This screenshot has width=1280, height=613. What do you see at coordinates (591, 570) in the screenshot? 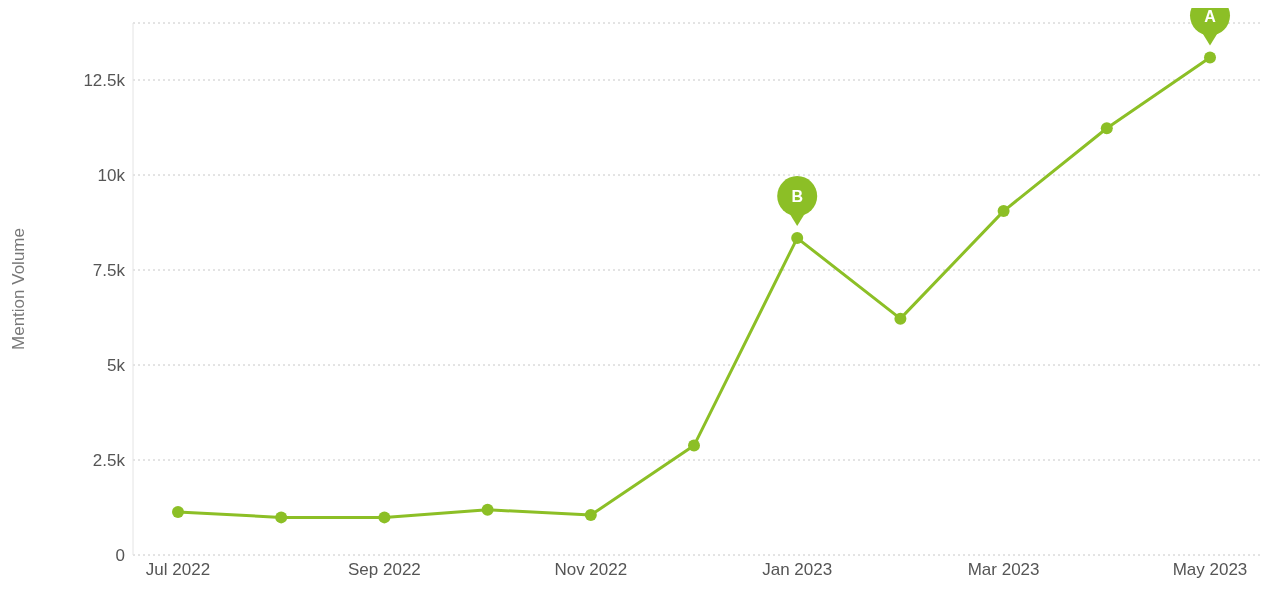
I see `x-tick-label: Nov 2022` at bounding box center [591, 570].